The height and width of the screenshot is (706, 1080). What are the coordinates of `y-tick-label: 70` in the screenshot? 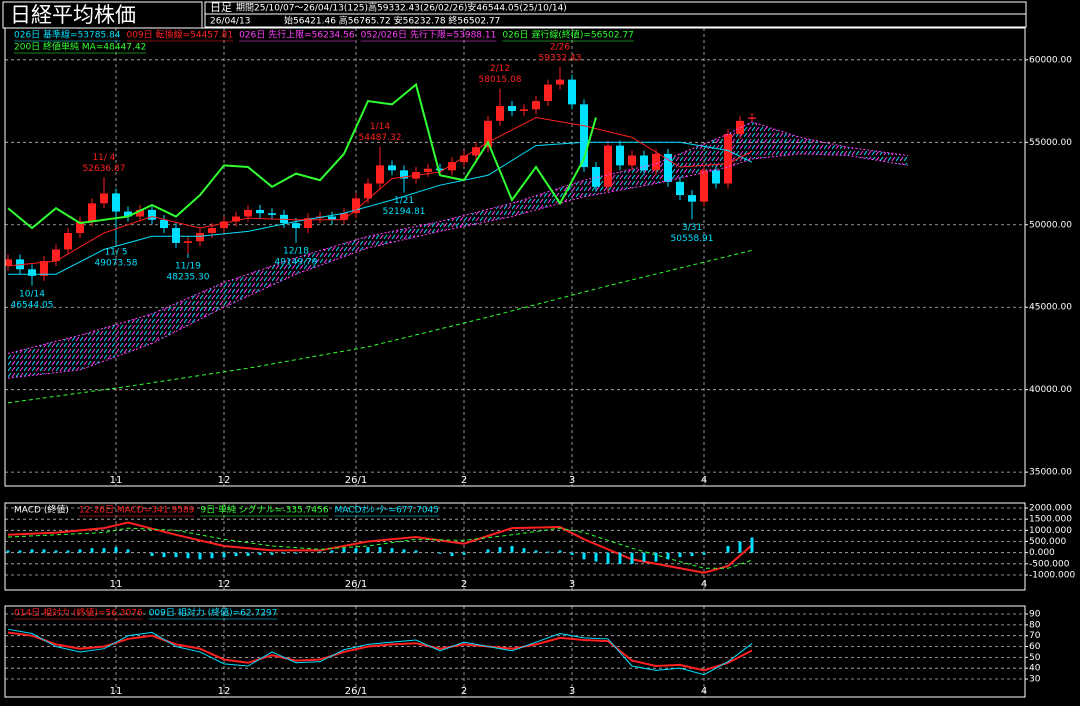 It's located at (1035, 636).